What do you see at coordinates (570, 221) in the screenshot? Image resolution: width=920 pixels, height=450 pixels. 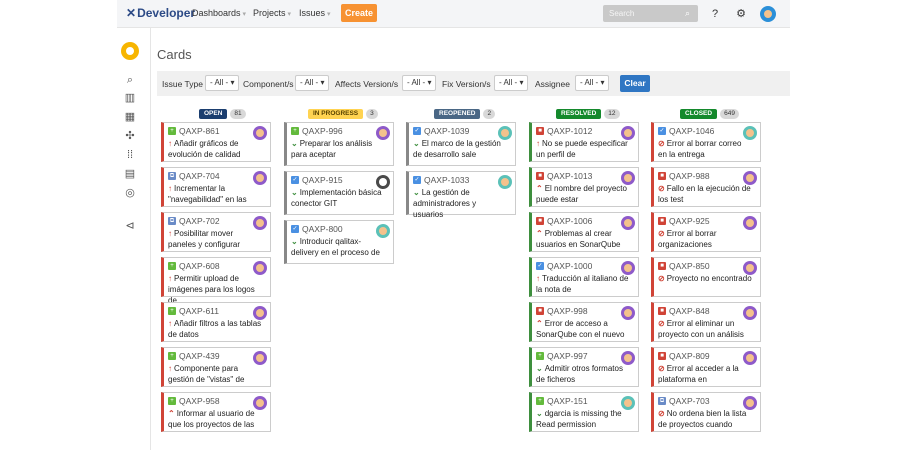 I see `issue-key: QAXP-1006` at bounding box center [570, 221].